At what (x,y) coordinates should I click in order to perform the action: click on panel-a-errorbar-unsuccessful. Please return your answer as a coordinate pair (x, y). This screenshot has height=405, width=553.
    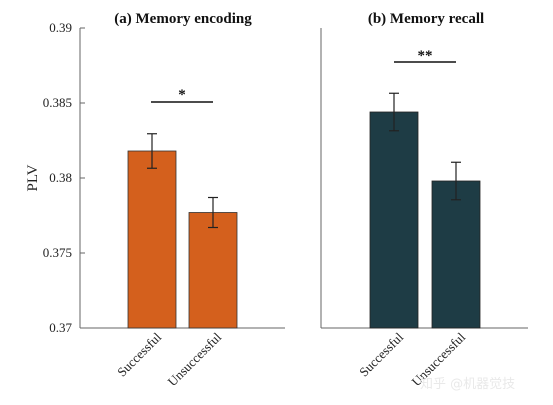
    Looking at the image, I should click on (213, 212).